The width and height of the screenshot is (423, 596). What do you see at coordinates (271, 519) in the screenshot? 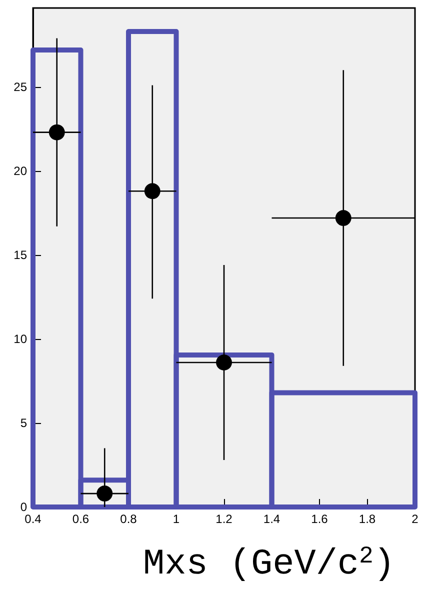
I see `x-tick-label: 1.4` at bounding box center [271, 519].